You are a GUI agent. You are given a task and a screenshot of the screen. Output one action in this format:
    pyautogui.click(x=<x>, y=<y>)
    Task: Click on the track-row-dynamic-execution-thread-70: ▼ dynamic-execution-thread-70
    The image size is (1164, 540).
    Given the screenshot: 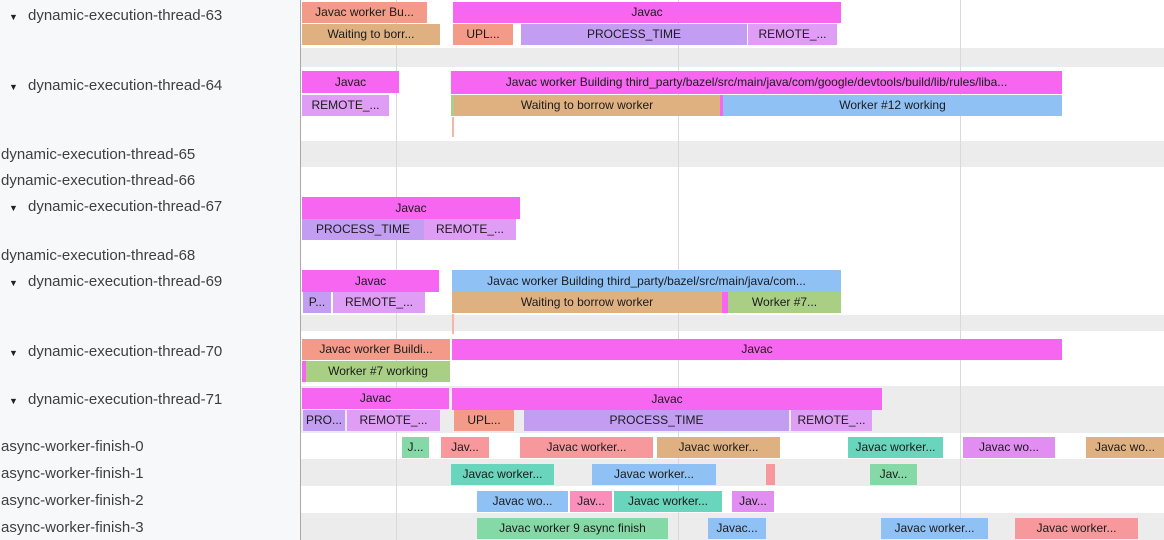 What is the action you would take?
    pyautogui.click(x=149, y=352)
    